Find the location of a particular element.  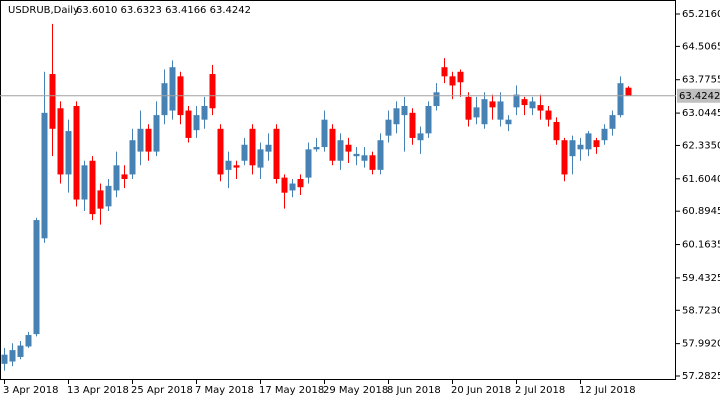

y-tick-label: 64.5065 is located at coordinates (701, 46).